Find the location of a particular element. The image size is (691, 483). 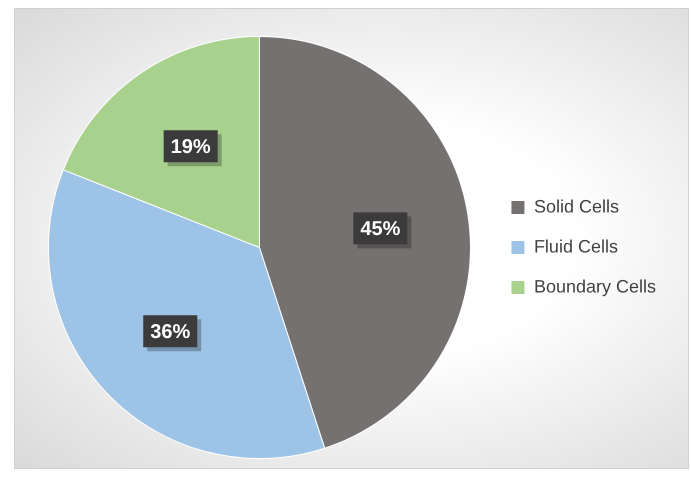

data-label: 45% is located at coordinates (380, 229).